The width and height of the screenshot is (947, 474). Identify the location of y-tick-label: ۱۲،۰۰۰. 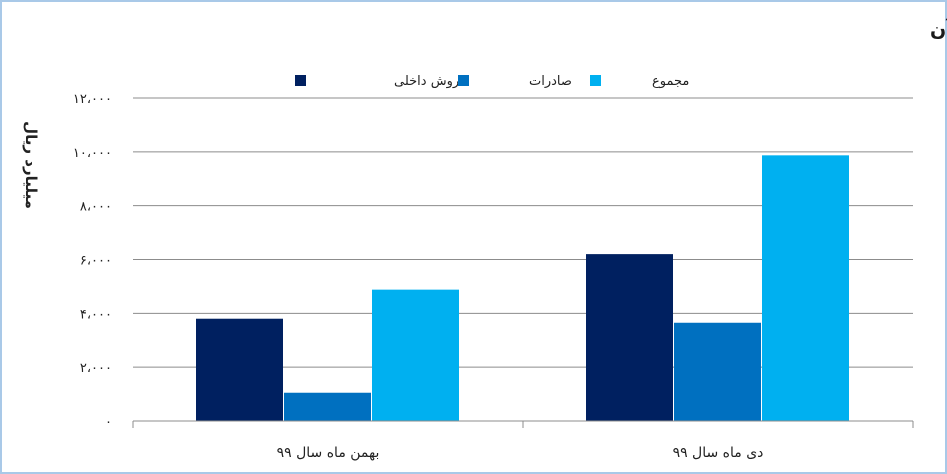
(92, 99).